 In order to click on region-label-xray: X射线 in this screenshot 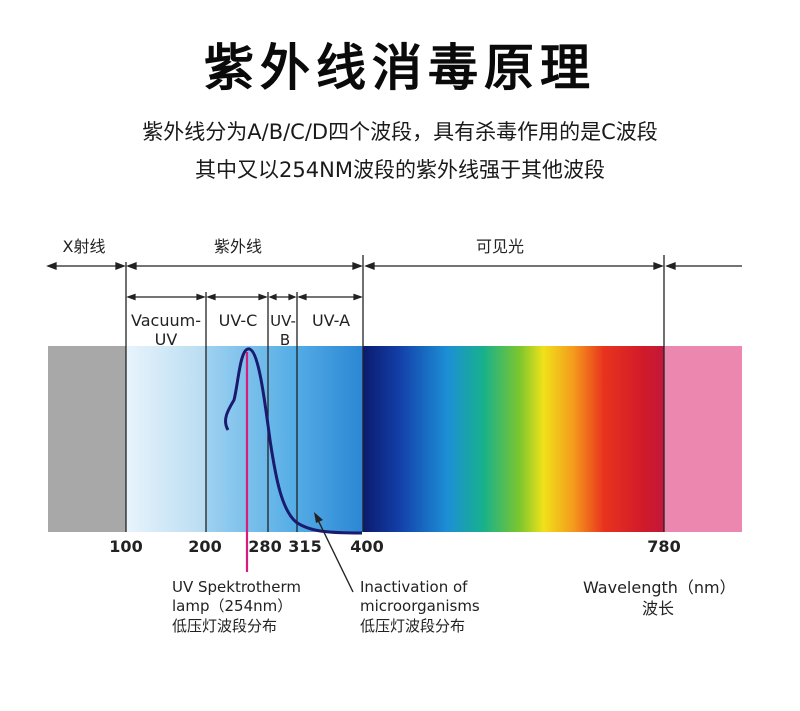, I will do `click(84, 246)`.